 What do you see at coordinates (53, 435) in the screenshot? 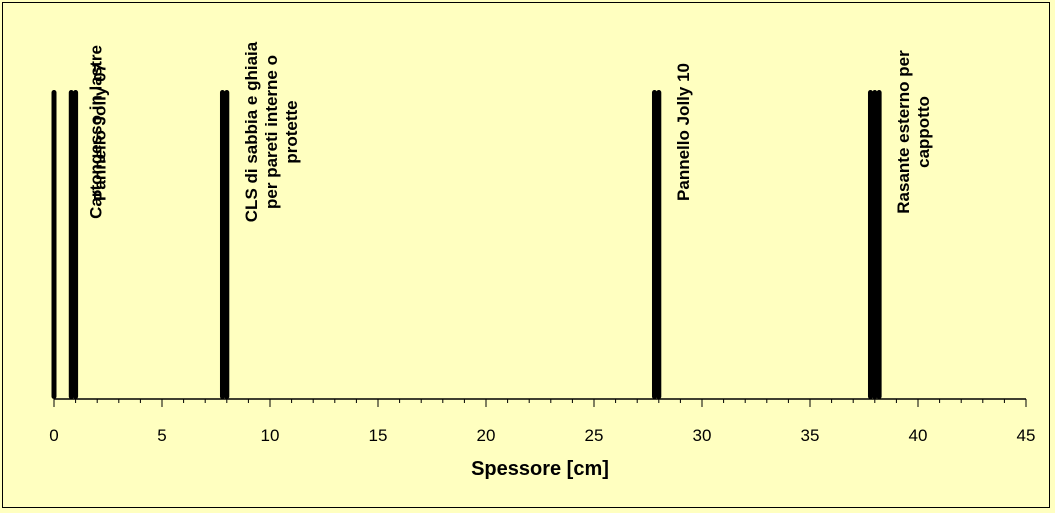
I see `x-tick-label-0: 0` at bounding box center [53, 435].